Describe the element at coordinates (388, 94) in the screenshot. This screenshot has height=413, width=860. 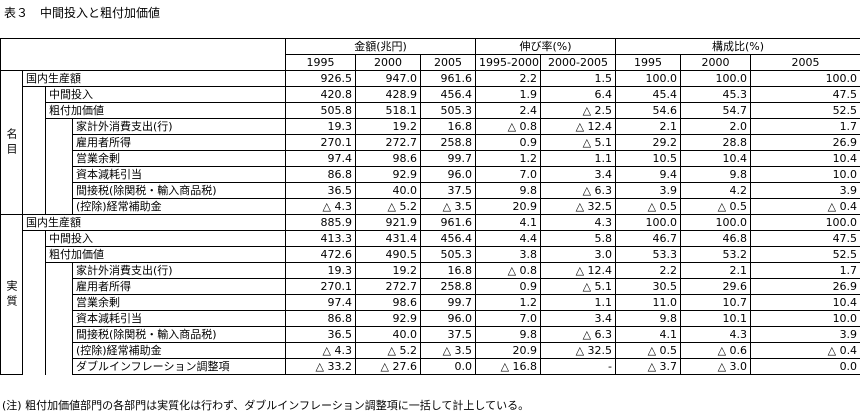
I see `value-cell: 428.9` at that location.